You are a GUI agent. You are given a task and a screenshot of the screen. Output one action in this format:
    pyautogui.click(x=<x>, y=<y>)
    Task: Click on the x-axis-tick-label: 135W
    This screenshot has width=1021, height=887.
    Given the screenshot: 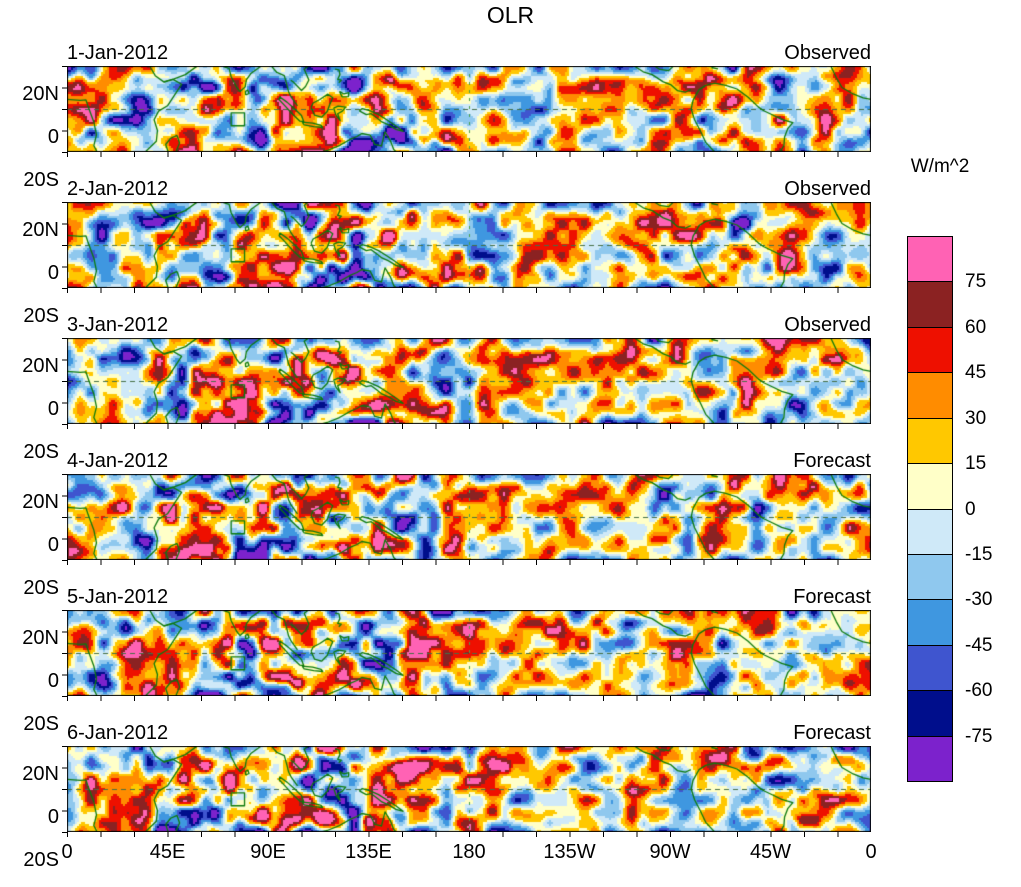 What is the action you would take?
    pyautogui.click(x=569, y=852)
    